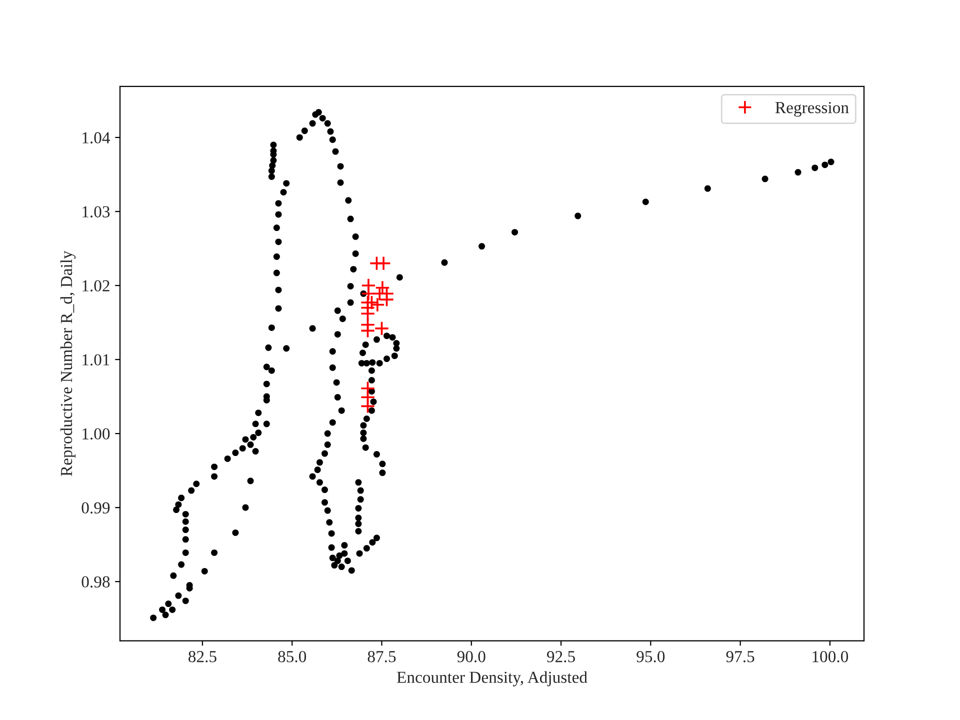 This screenshot has height=720, width=960. I want to click on y-tick-label: 1.00, so click(96, 434).